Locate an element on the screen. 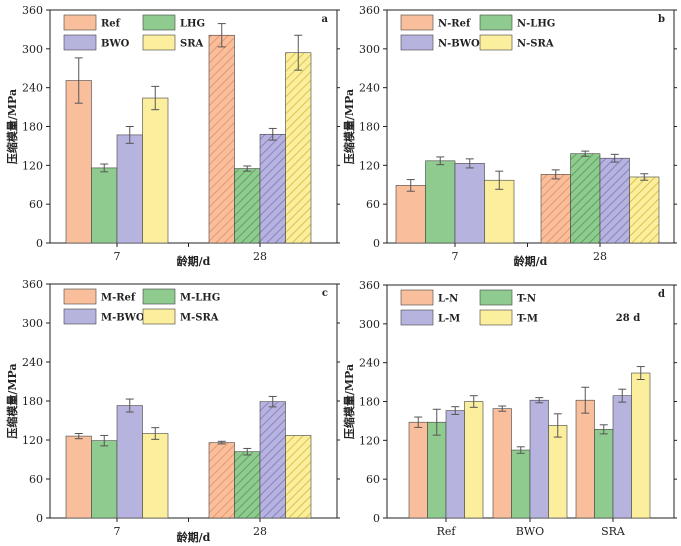 This screenshot has width=681, height=546. x-tick-label: BWO is located at coordinates (530, 531).